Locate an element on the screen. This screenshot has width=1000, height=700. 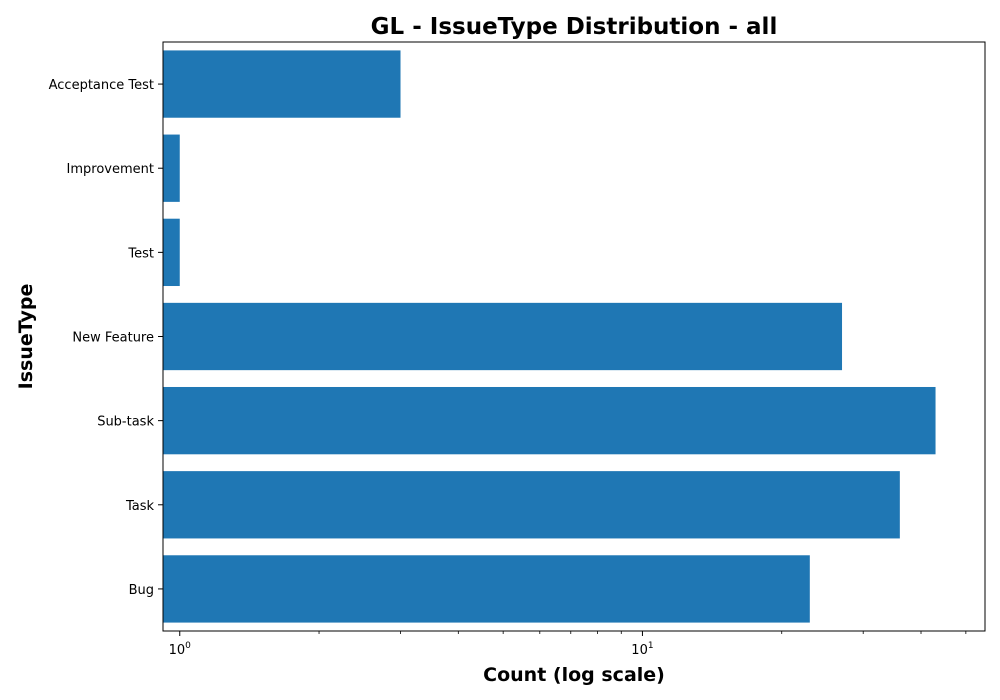
bar-acceptance-test is located at coordinates (282, 84).